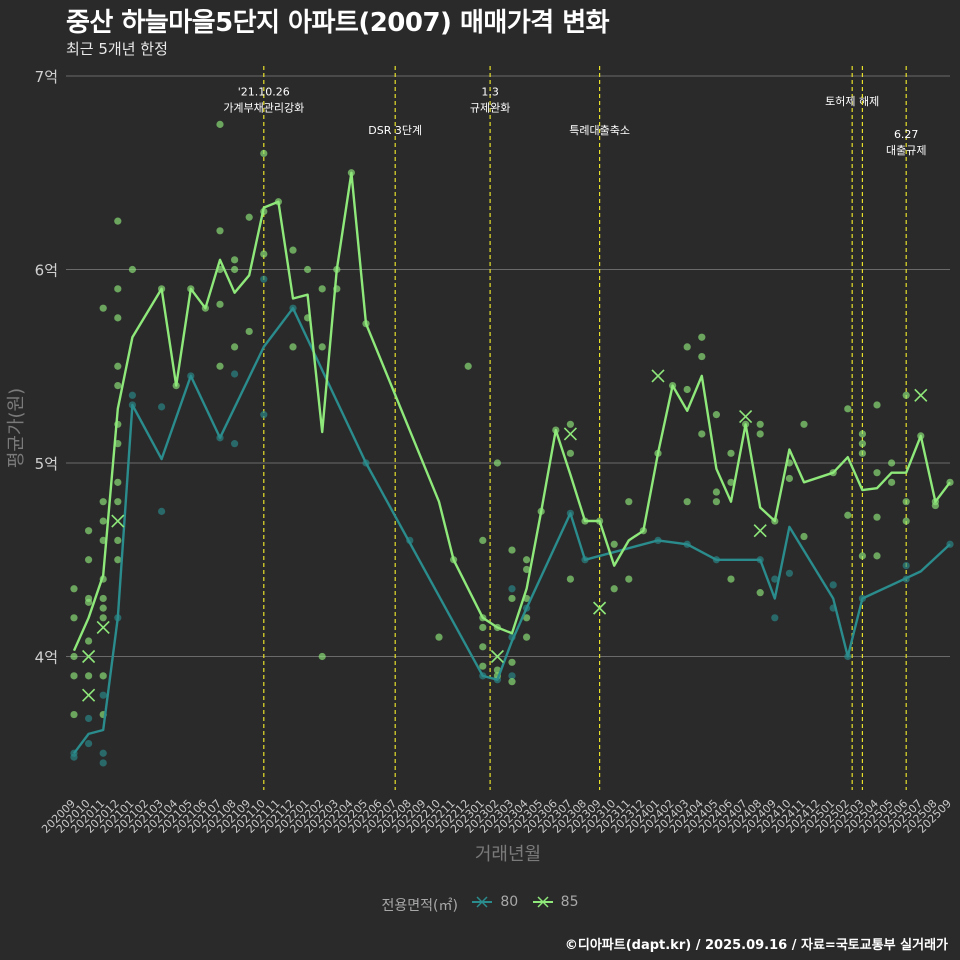  What do you see at coordinates (569, 902) in the screenshot?
I see `legend-label-85: 85` at bounding box center [569, 902].